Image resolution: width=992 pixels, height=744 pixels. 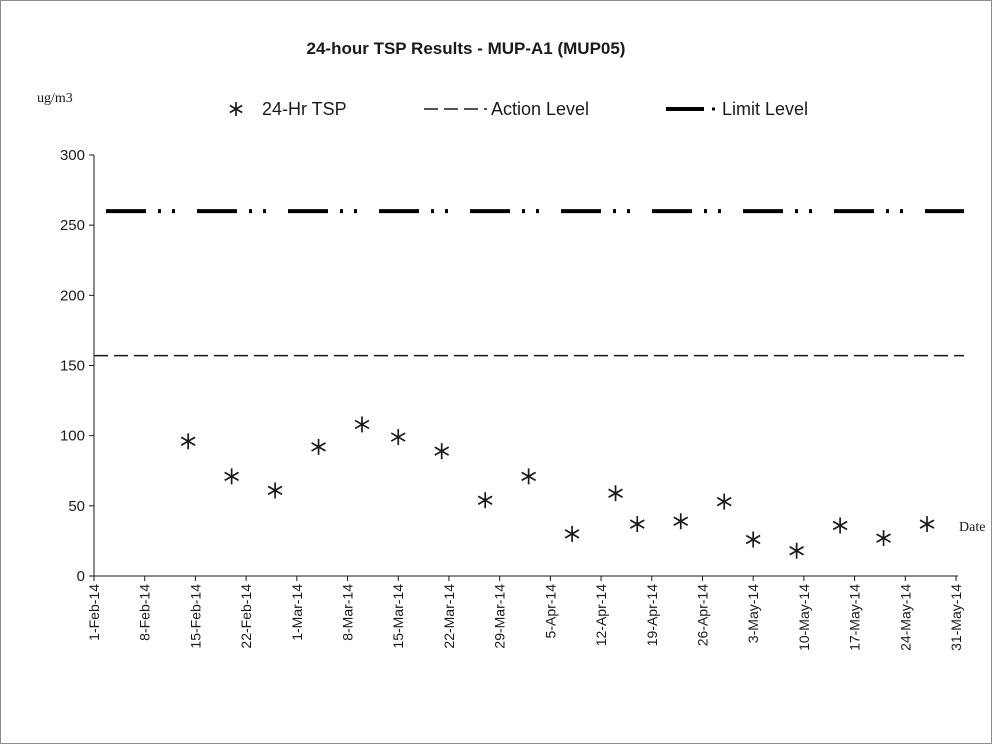 I want to click on legend-dot-limit, so click(x=713, y=109).